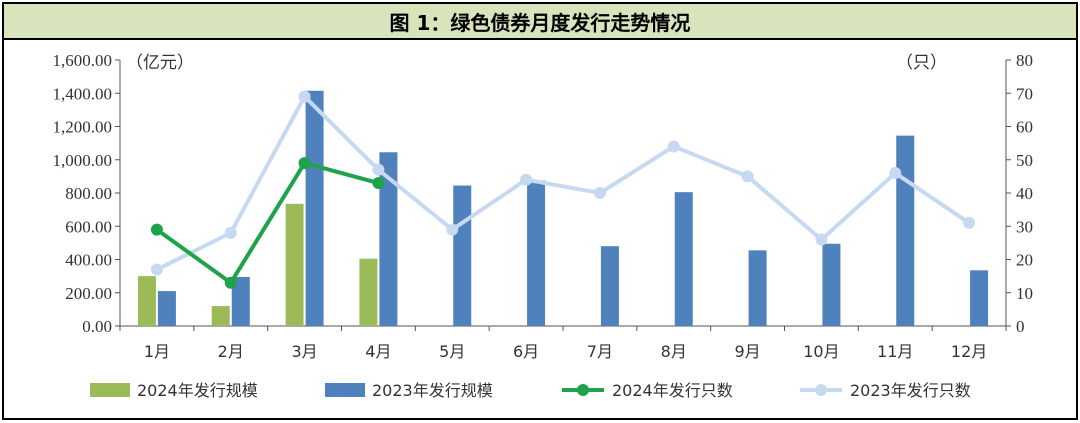 Image resolution: width=1080 pixels, height=423 pixels. What do you see at coordinates (88, 193) in the screenshot?
I see `left-tick-label: 800.00` at bounding box center [88, 193].